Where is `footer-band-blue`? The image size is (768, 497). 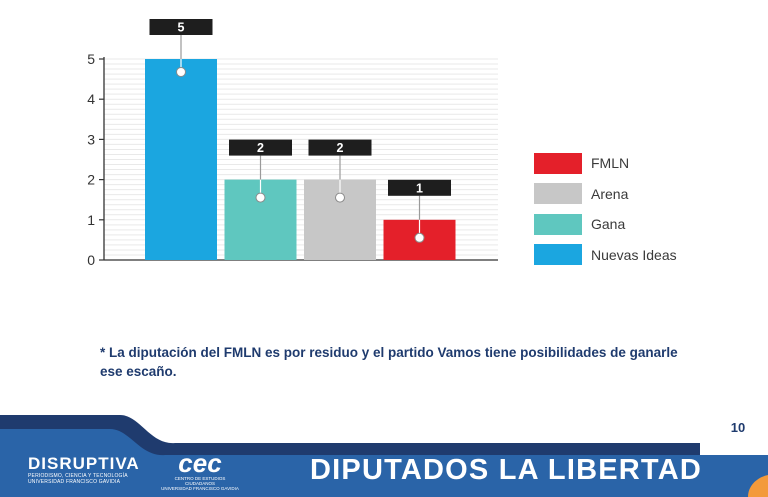 footer-band-blue is located at coordinates (384, 463).